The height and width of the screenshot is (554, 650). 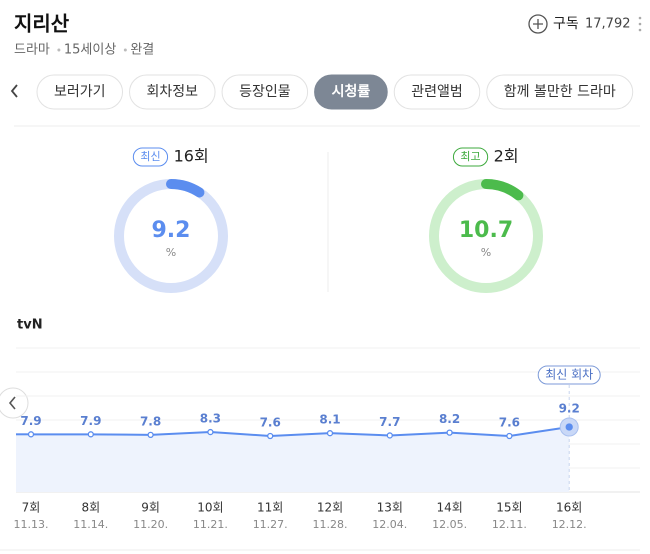 I want to click on rating: 9.2, so click(x=171, y=230).